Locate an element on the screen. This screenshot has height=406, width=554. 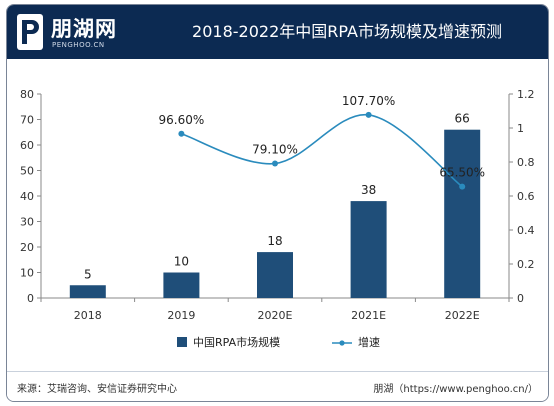
header-bar: 朋湖网 PENGHOO.CN 2018-2022年中国RPA市场规模及增速预测 is located at coordinates (277, 32).